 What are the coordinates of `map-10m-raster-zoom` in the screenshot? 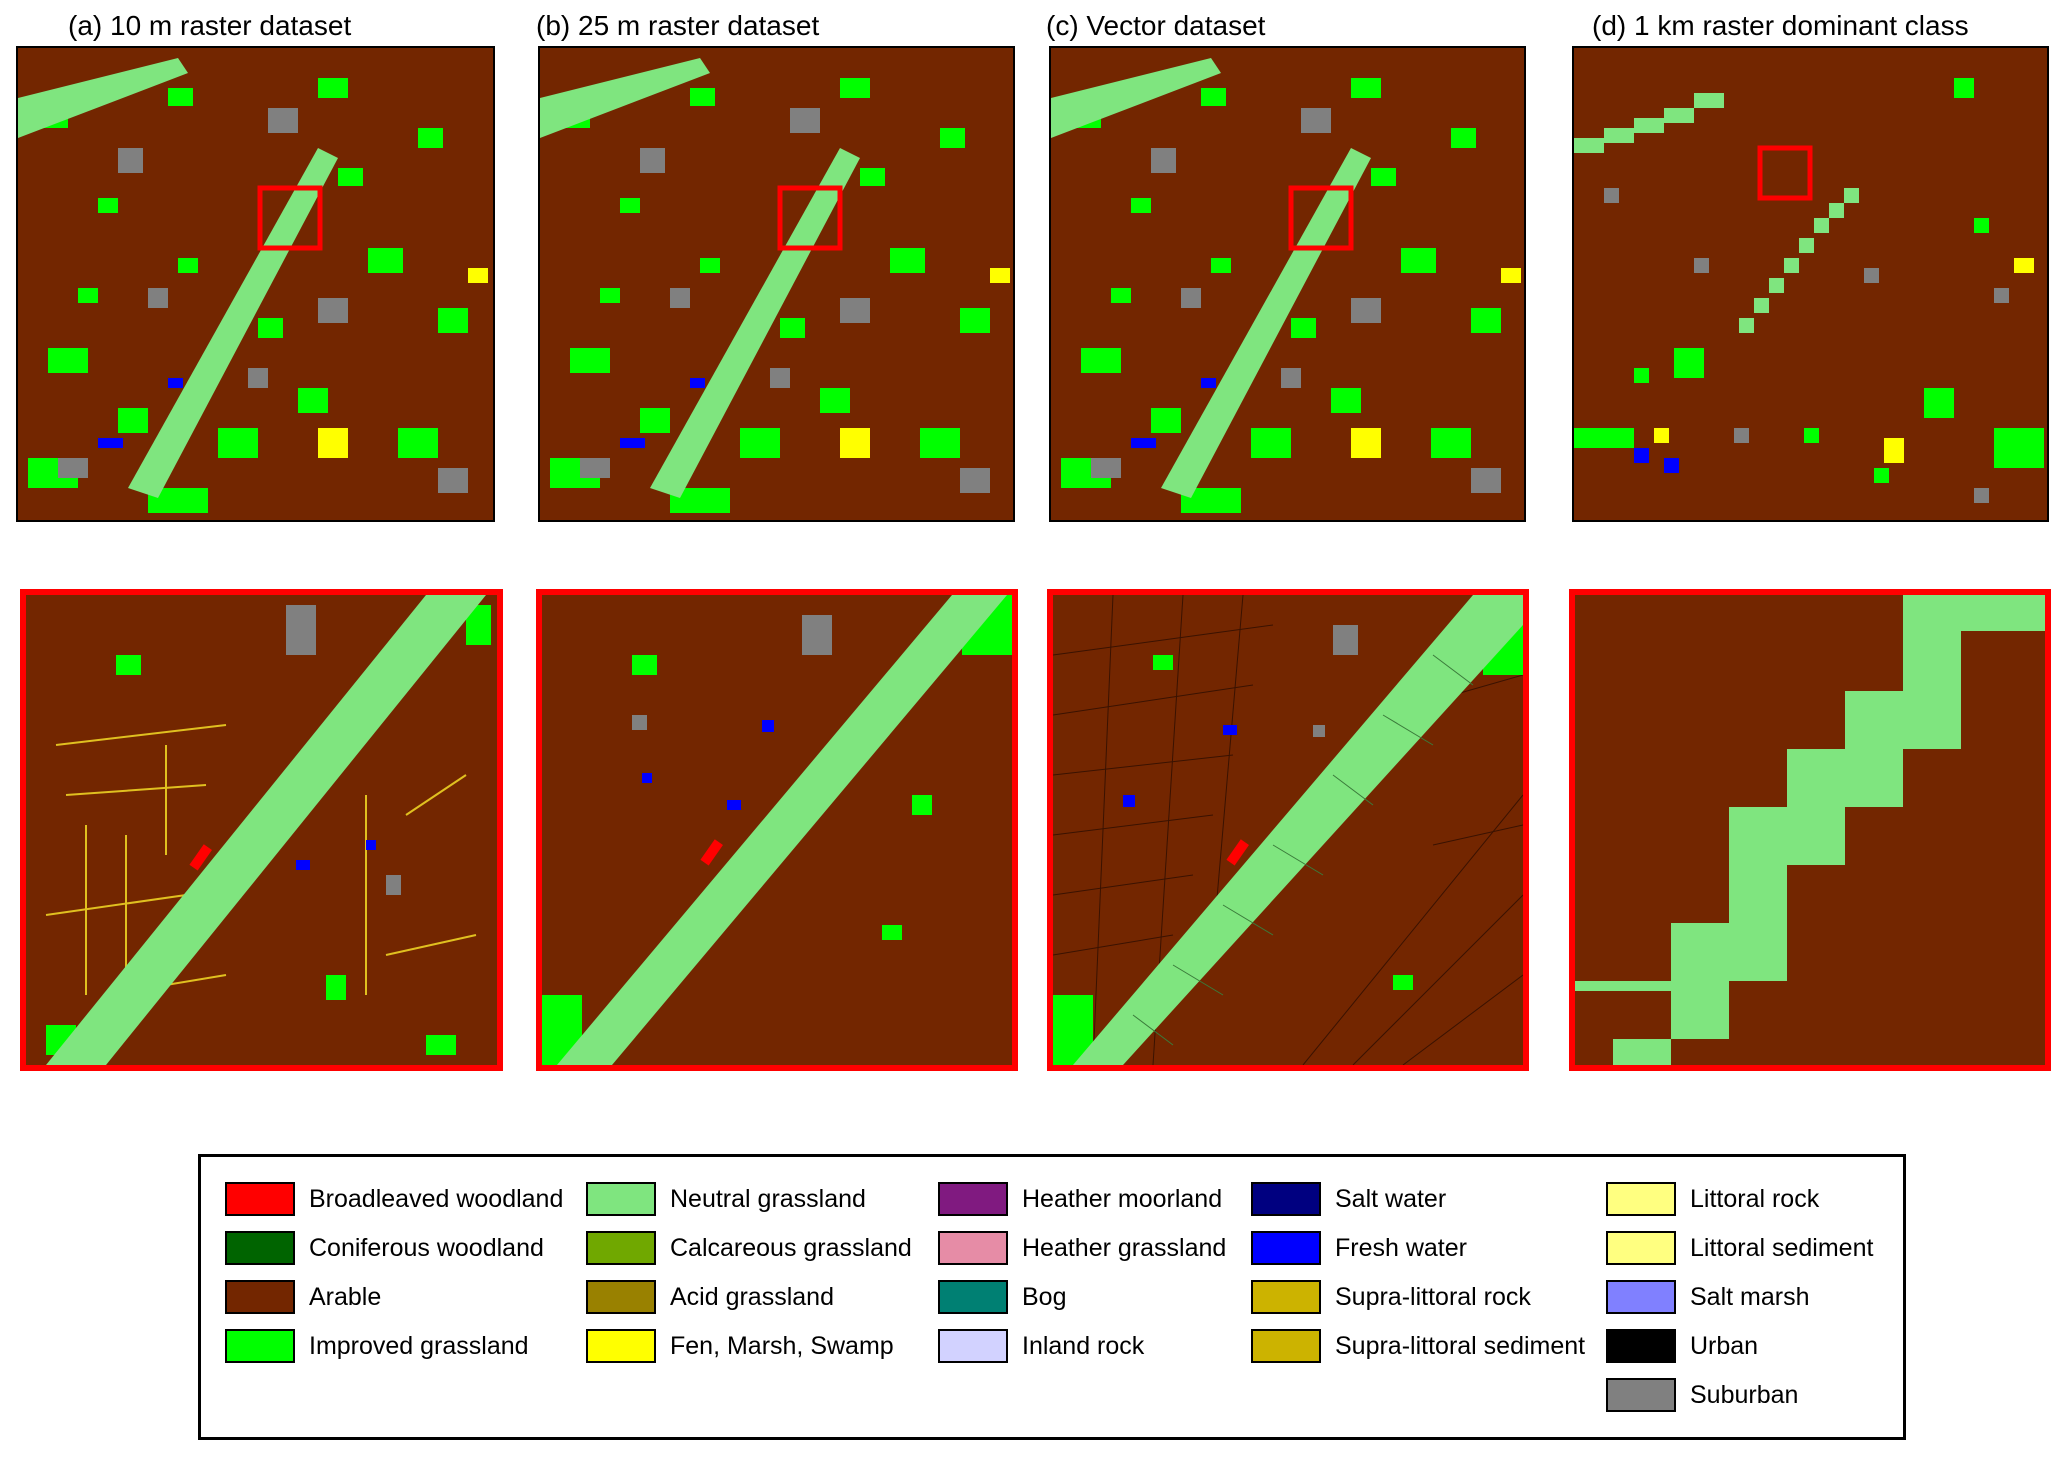 It's located at (261, 830).